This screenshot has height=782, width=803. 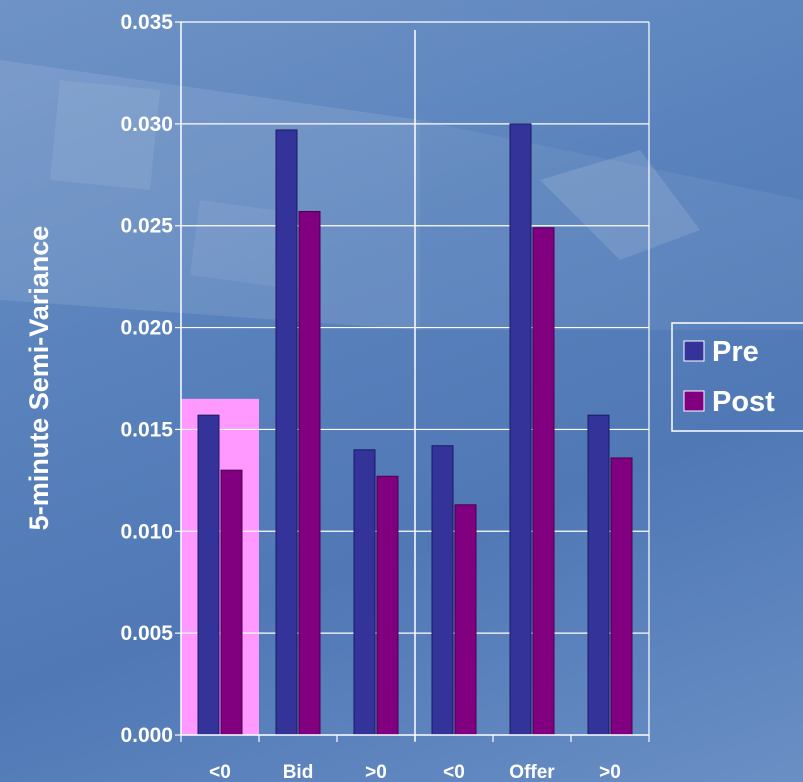 I want to click on y-tick-labels: 0.000 0.005 0.010 0.015 0.020 0.025 0.030 0.035, so click(x=150, y=379).